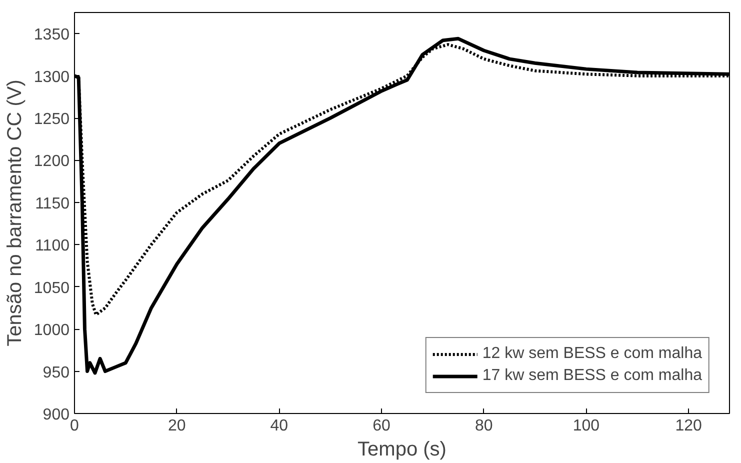  I want to click on x-tick-label: 60, so click(381, 426).